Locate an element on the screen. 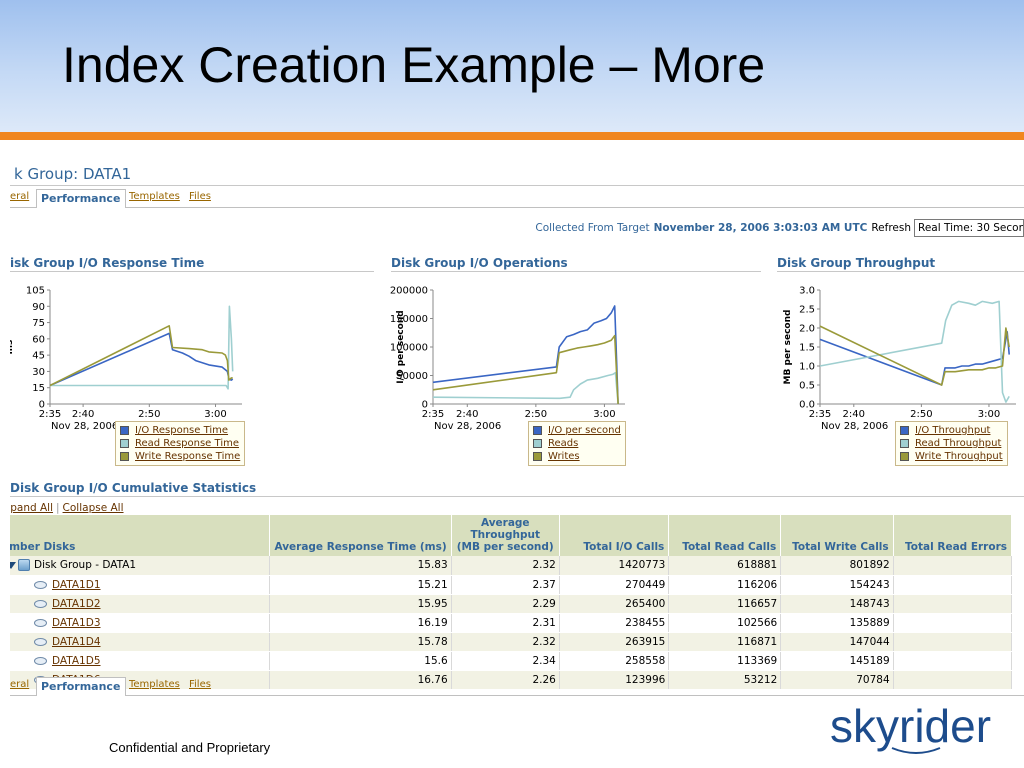 The image size is (1024, 768). x-date-label: Nov 28, 2006 is located at coordinates (467, 426).